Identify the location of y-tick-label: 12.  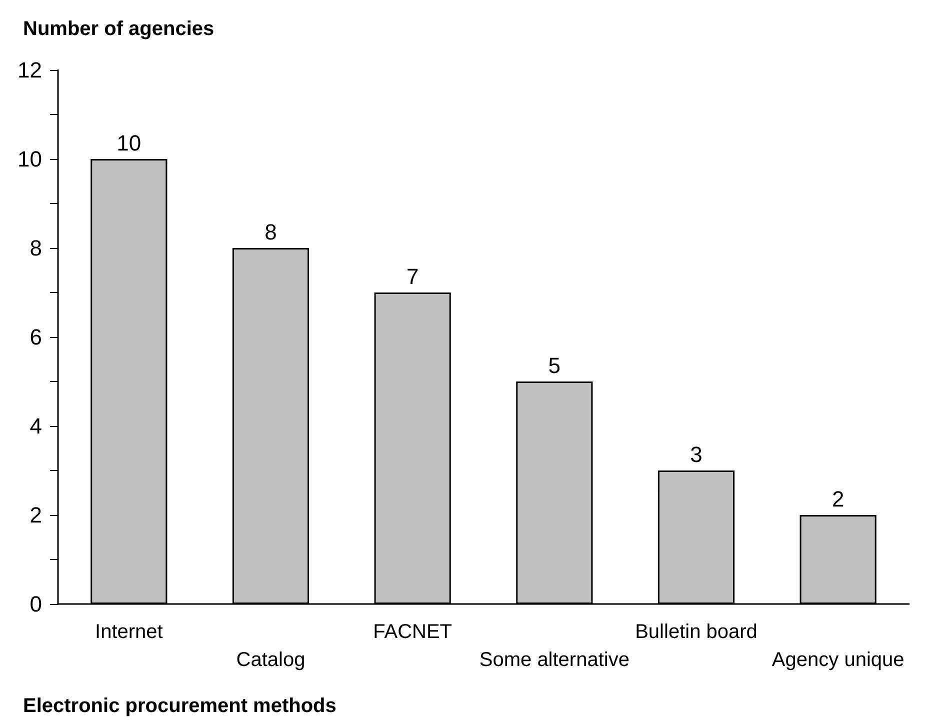
(30, 70).